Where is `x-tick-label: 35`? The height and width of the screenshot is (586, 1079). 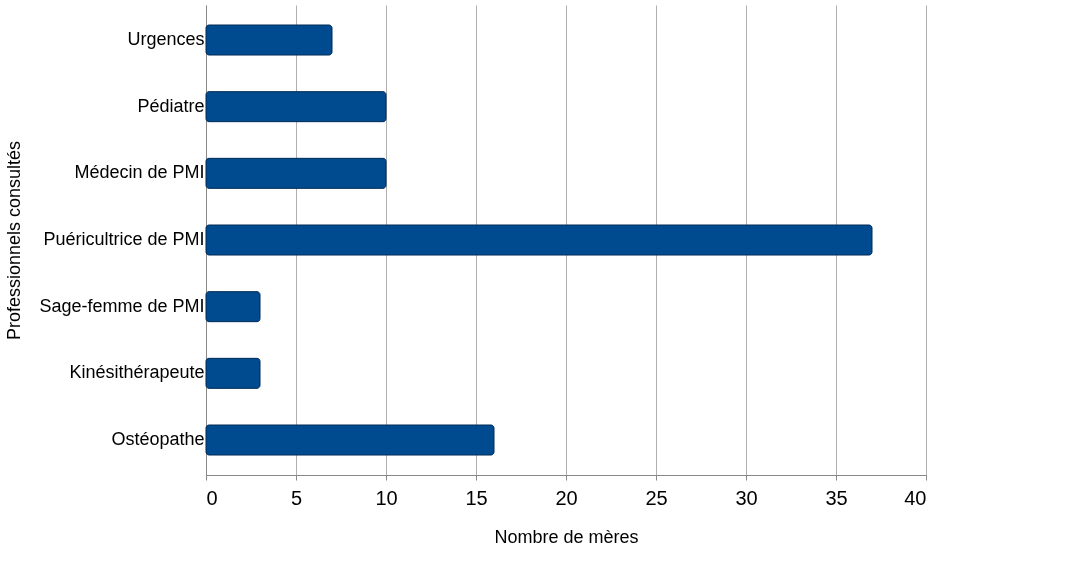 x-tick-label: 35 is located at coordinates (836, 497).